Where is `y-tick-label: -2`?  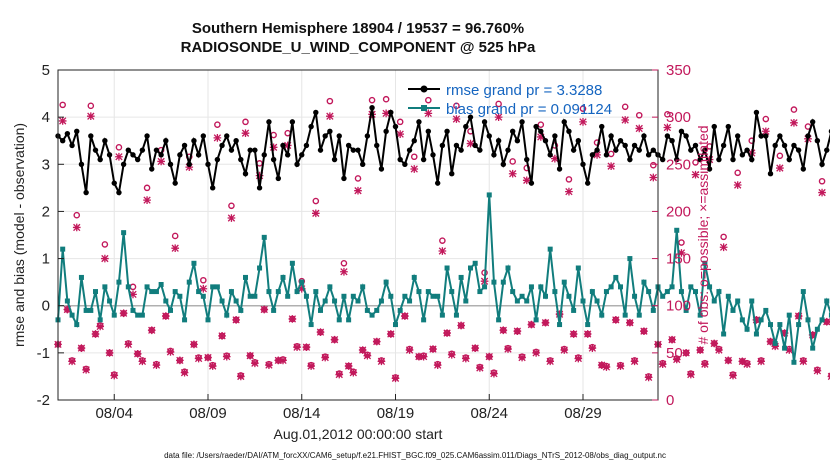 y-tick-label: -2 is located at coordinates (43, 400).